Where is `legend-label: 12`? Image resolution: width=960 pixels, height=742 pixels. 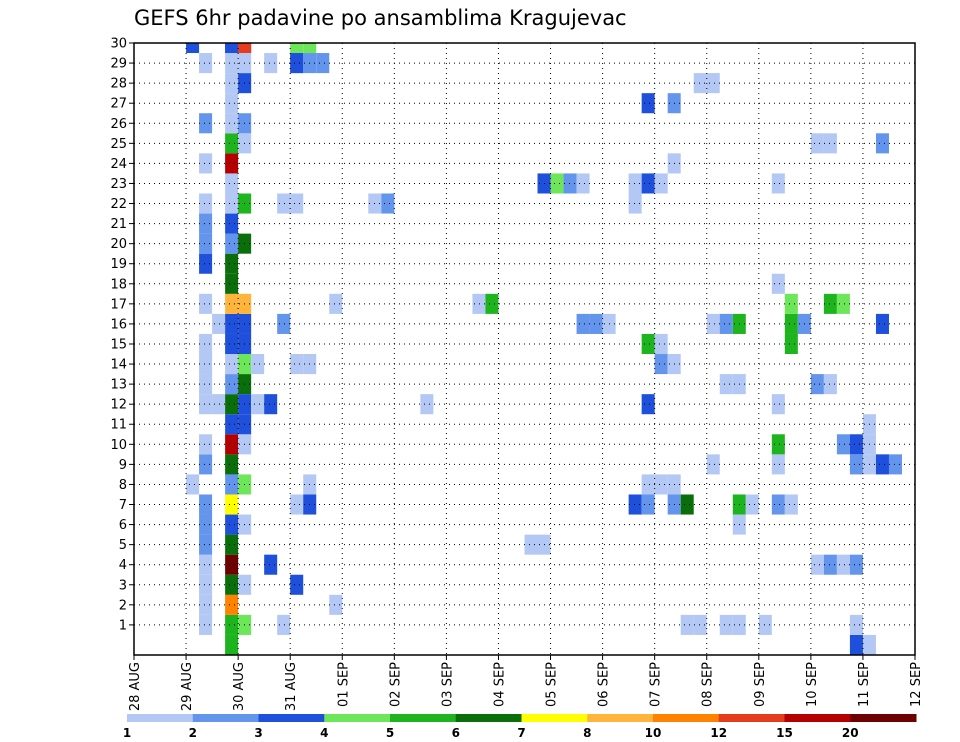 legend-label: 12 is located at coordinates (718, 733).